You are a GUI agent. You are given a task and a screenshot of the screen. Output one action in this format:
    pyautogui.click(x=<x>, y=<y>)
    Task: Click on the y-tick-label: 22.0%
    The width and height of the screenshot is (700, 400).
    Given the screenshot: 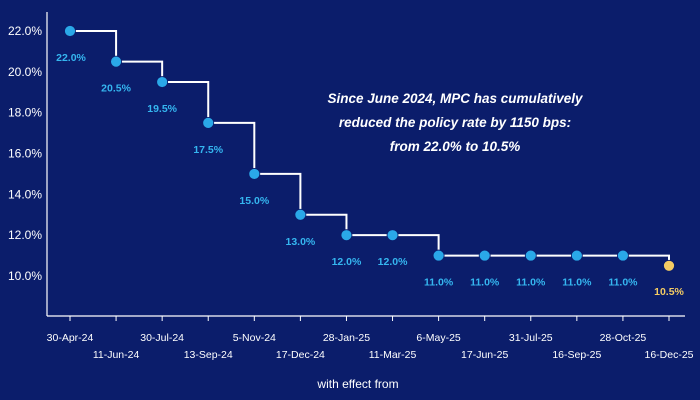 What is the action you would take?
    pyautogui.click(x=25, y=31)
    